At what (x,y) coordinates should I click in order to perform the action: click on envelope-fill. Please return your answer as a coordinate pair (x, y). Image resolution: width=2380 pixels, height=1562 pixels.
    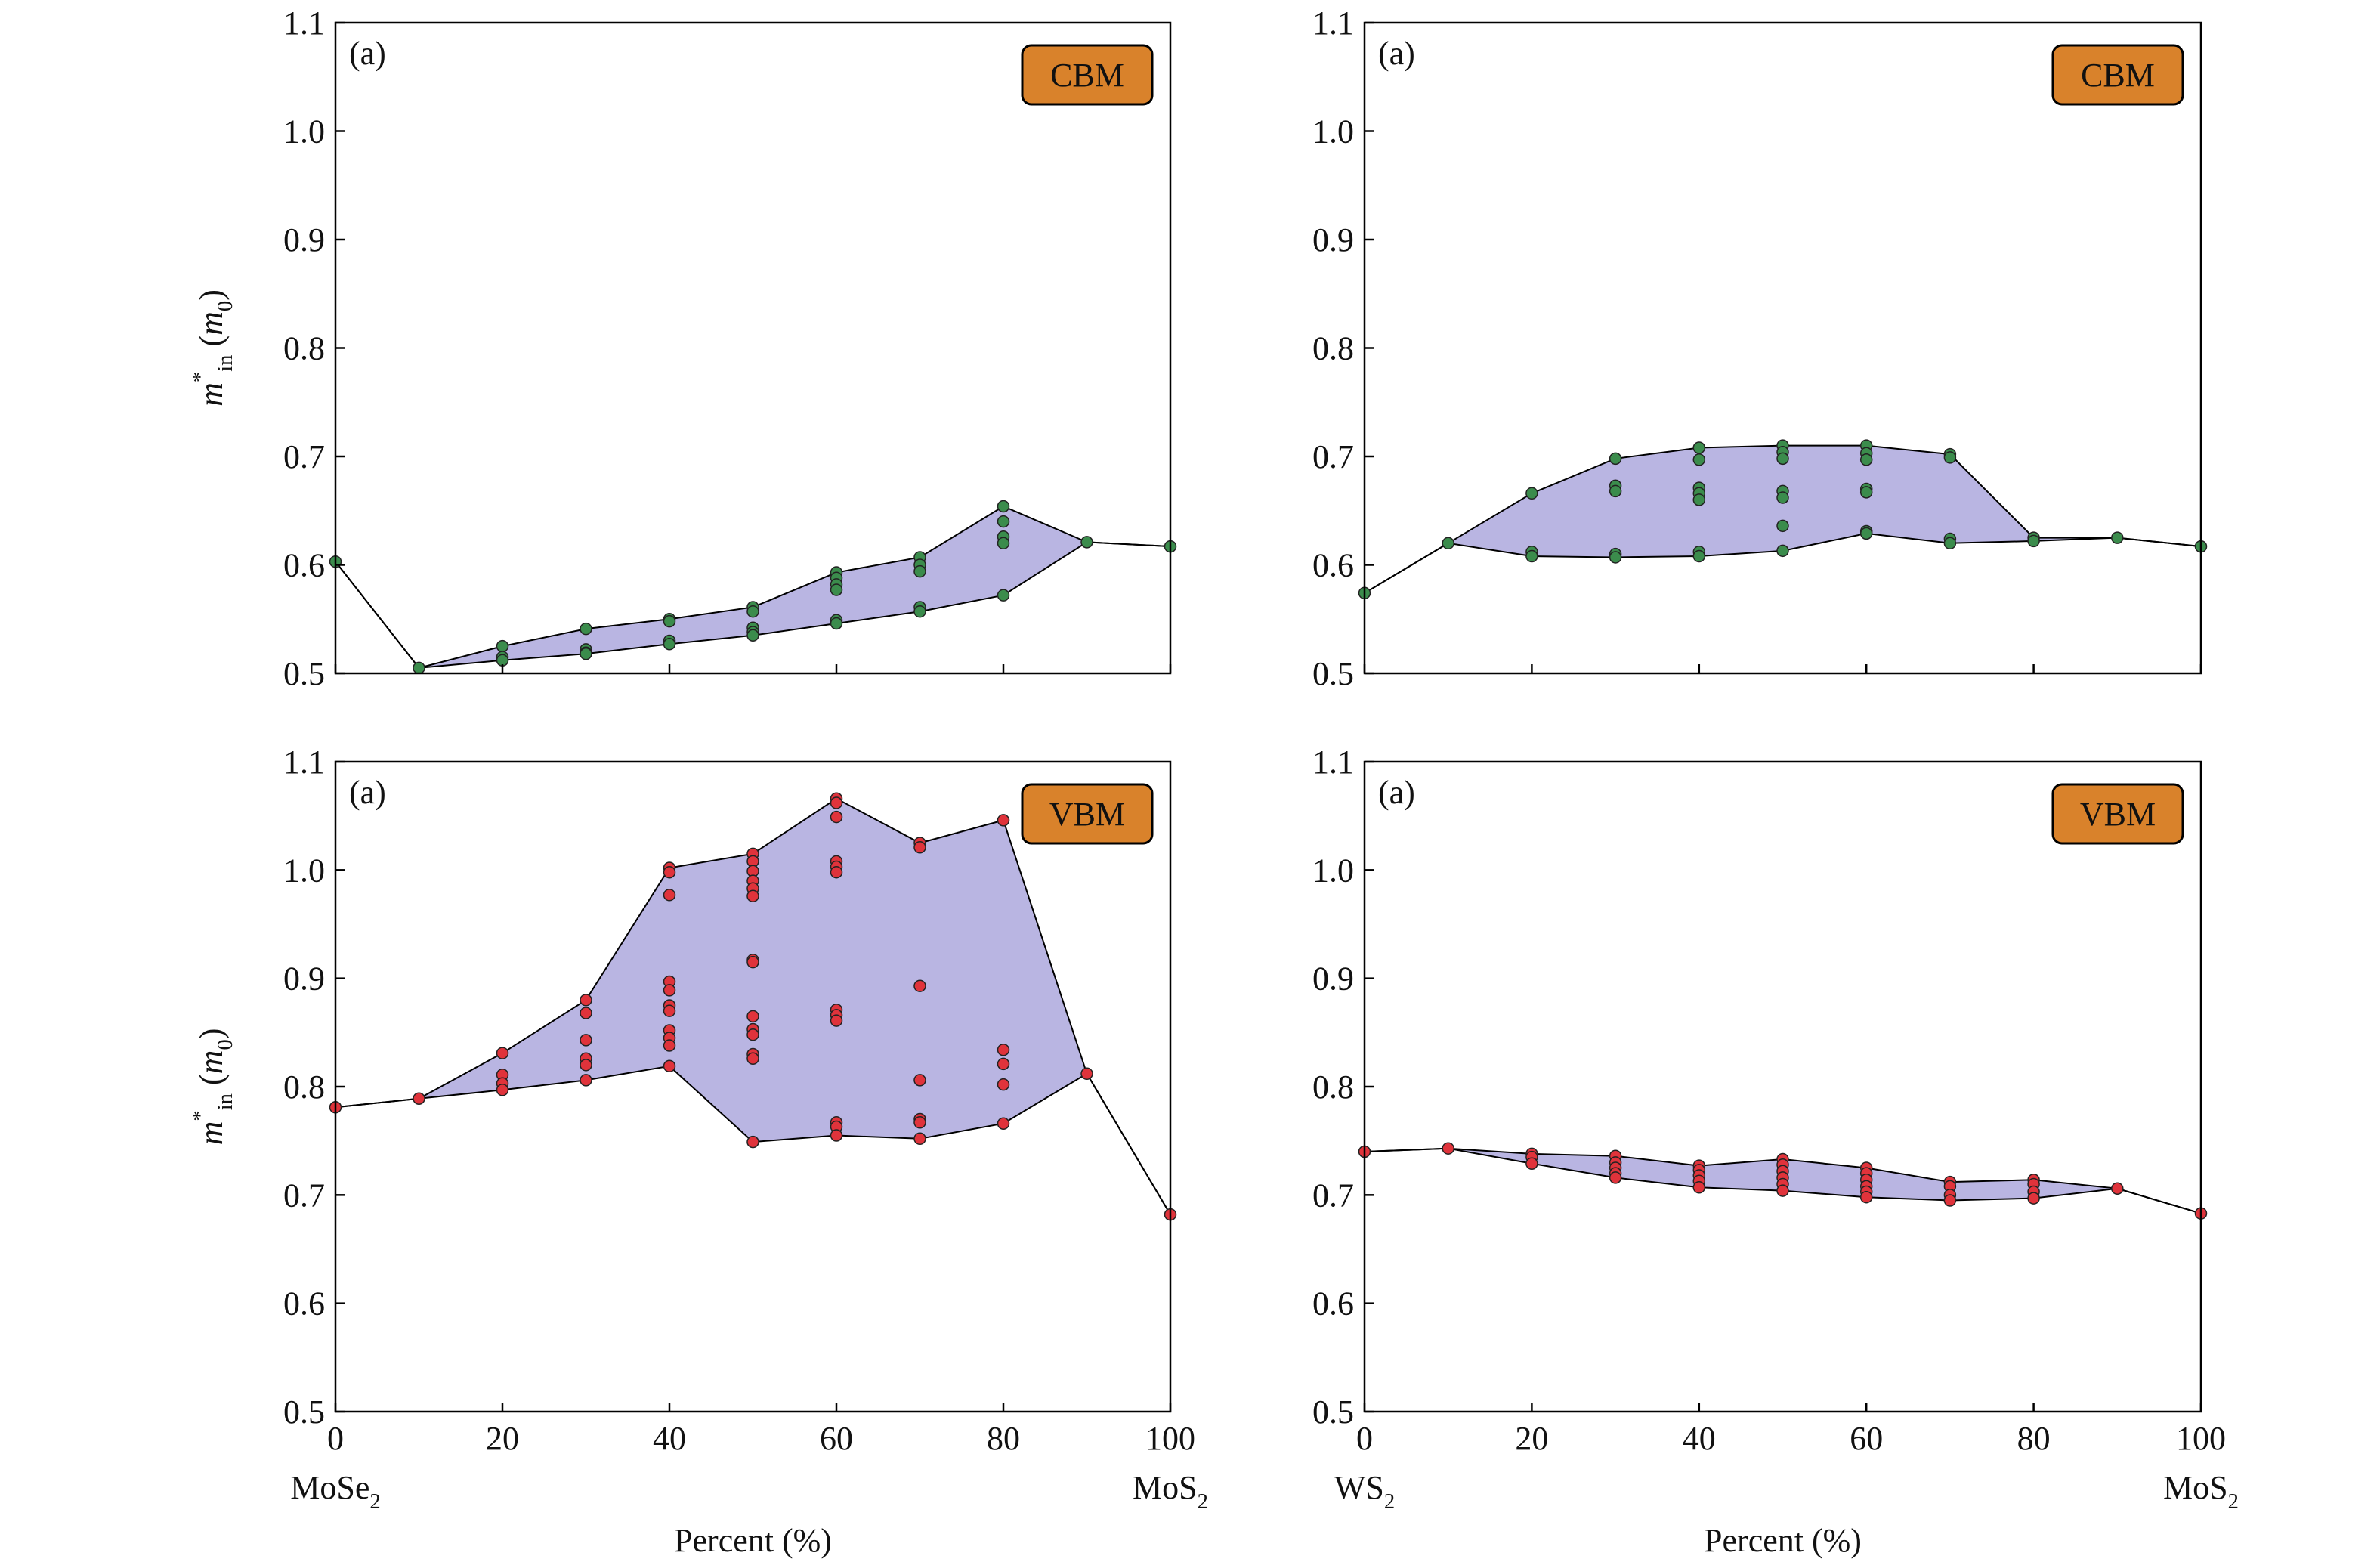
    Looking at the image, I should click on (752, 587).